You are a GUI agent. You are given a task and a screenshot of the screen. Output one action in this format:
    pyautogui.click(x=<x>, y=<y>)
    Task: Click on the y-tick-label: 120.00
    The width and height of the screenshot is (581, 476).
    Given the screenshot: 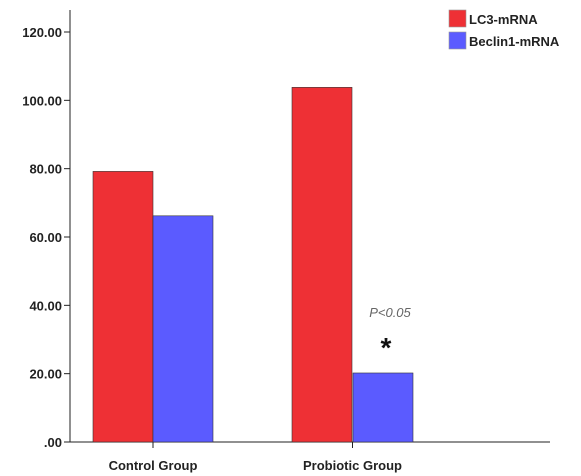 What is the action you would take?
    pyautogui.click(x=42, y=32)
    